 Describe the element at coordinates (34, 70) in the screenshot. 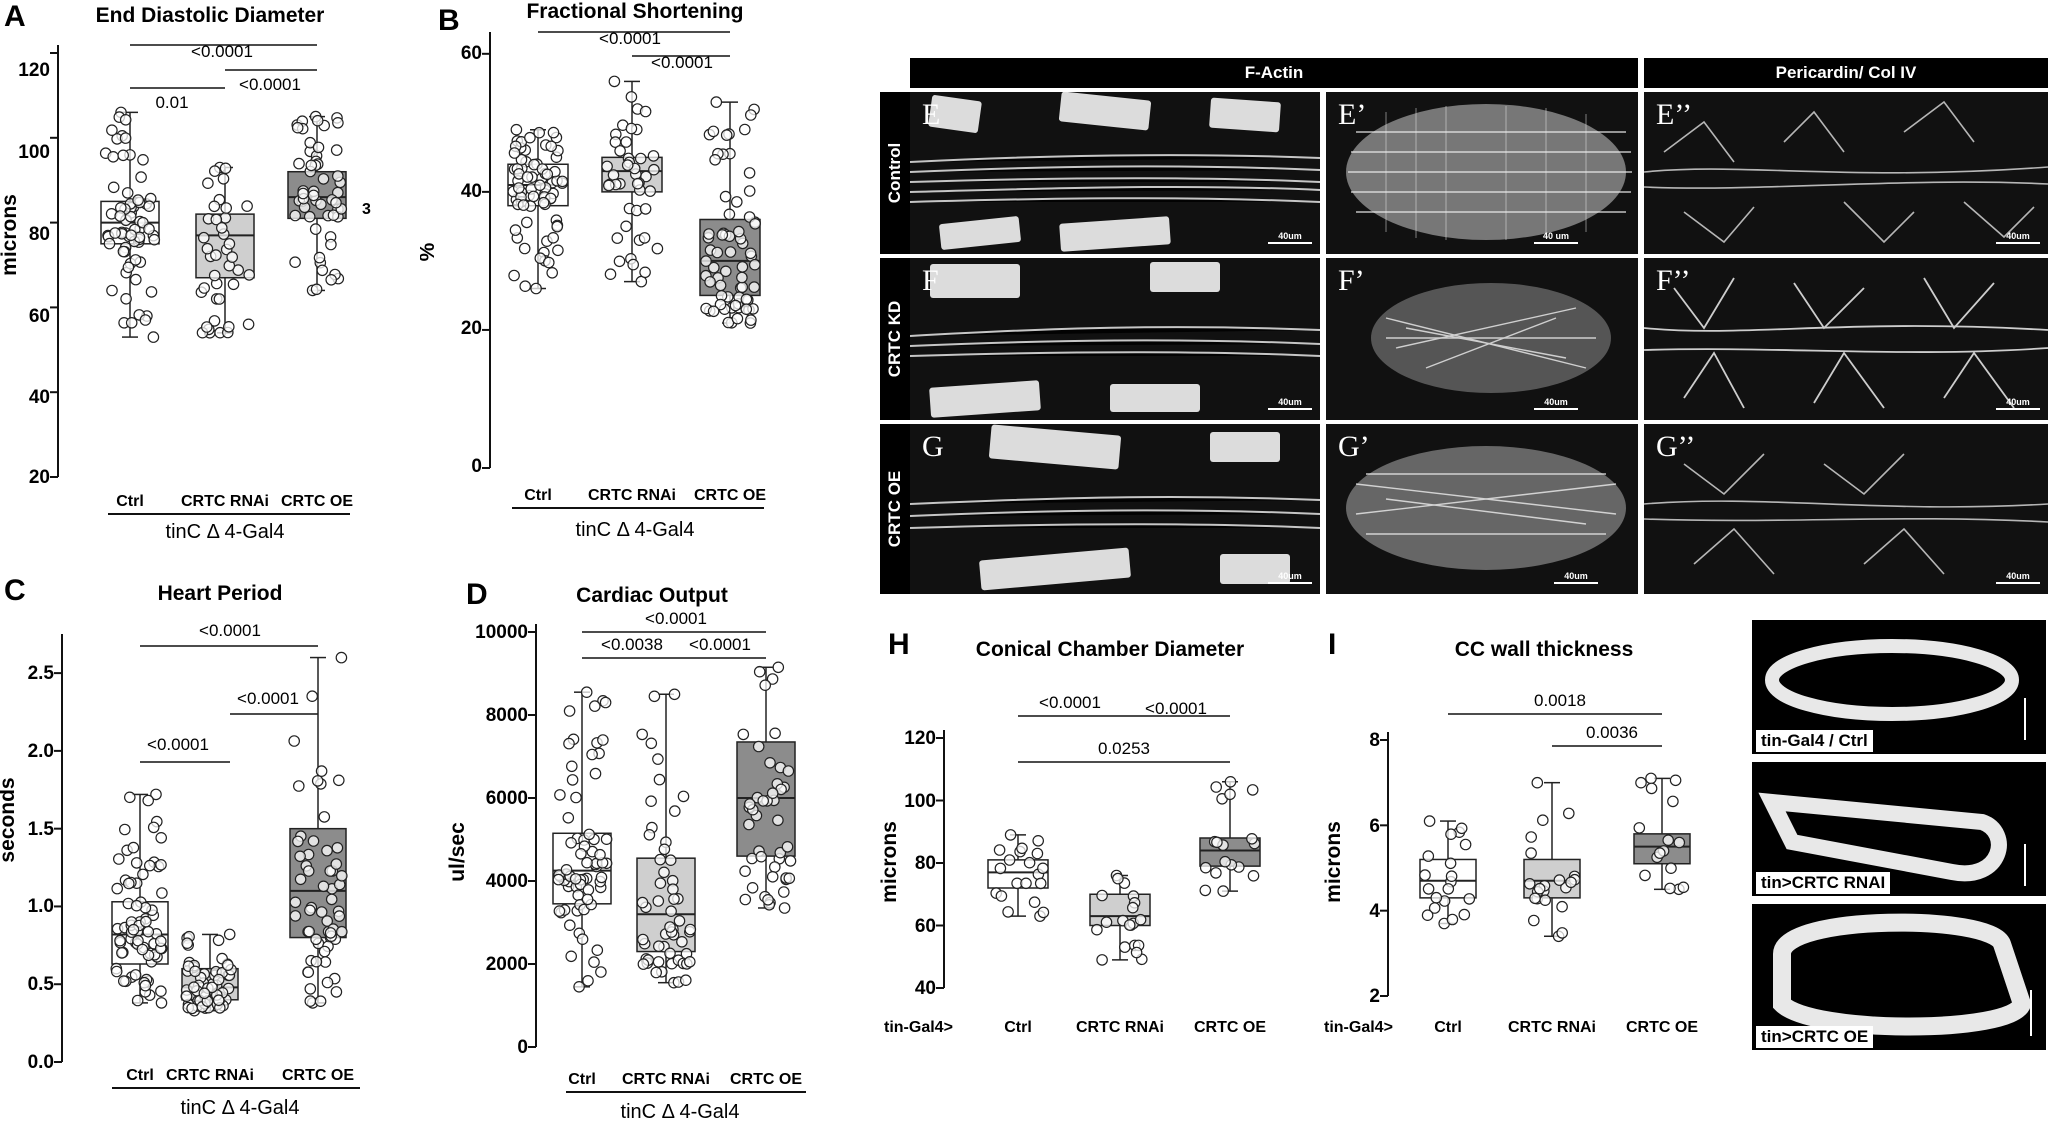

I see `y-tick: 120` at that location.